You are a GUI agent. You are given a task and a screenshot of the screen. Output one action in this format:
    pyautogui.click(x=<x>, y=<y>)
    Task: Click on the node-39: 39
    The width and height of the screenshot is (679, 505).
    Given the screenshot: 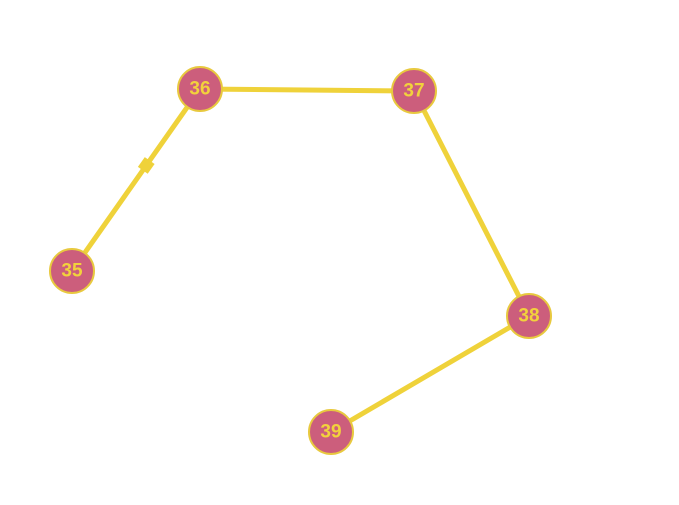 What is the action you would take?
    pyautogui.click(x=331, y=432)
    